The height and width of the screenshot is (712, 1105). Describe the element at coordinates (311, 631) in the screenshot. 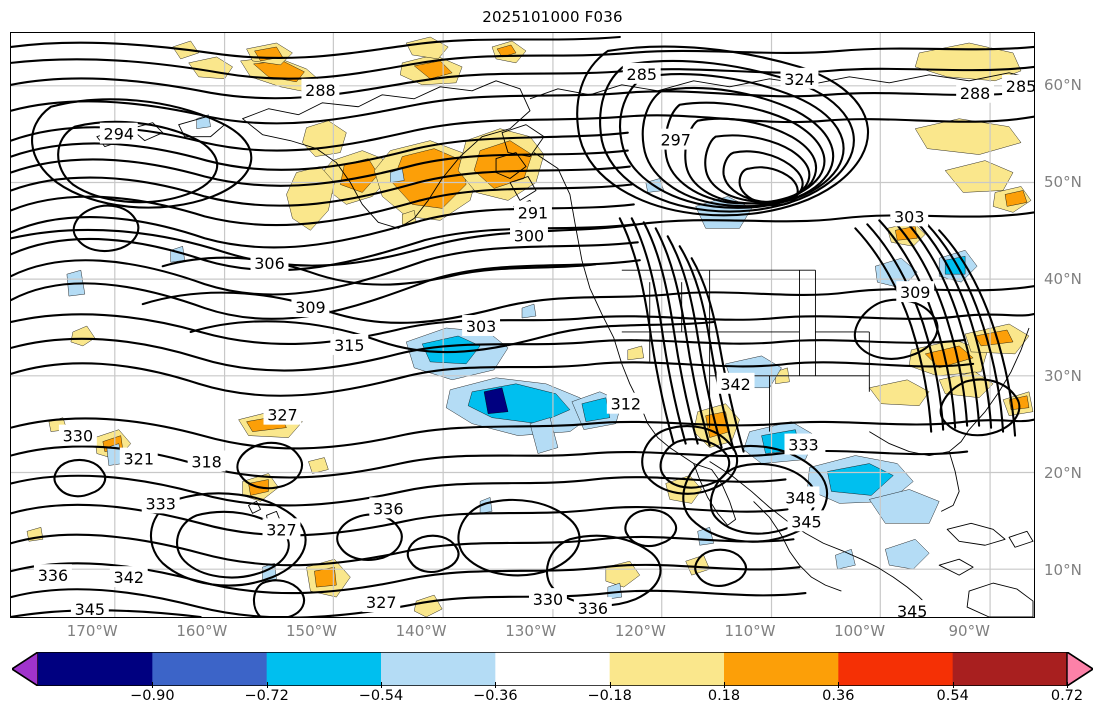

I see `longitude-tick-label: 150°W` at that location.